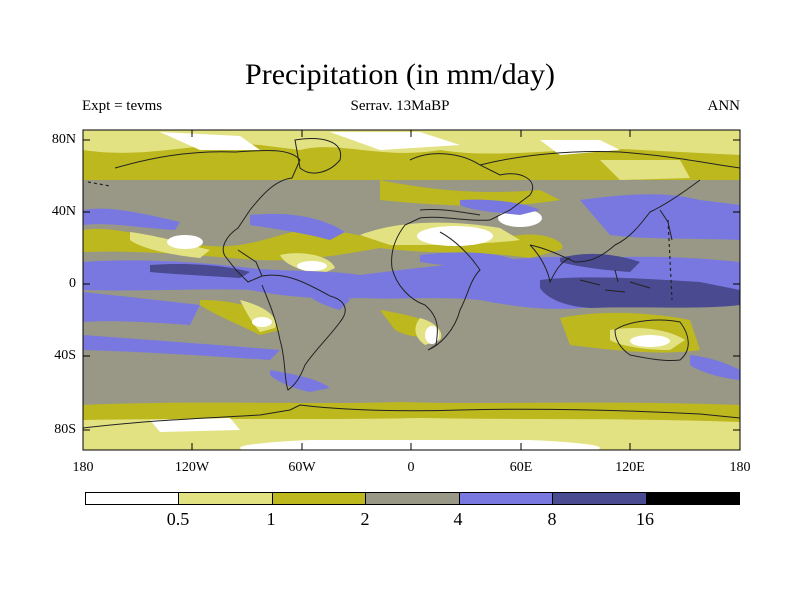  I want to click on marginal-outlines, so click(380, 241).